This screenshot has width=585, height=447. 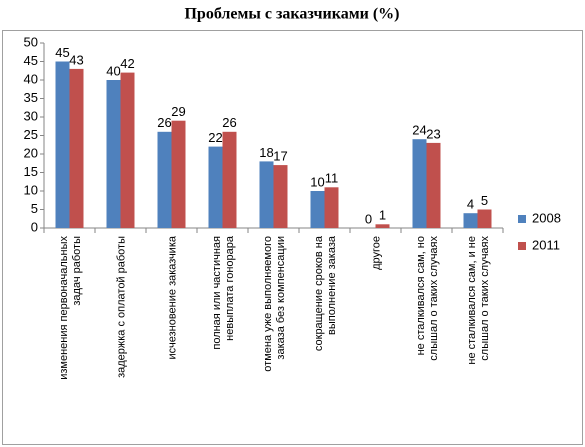 What do you see at coordinates (368, 218) in the screenshot?
I see `value-label: 0` at bounding box center [368, 218].